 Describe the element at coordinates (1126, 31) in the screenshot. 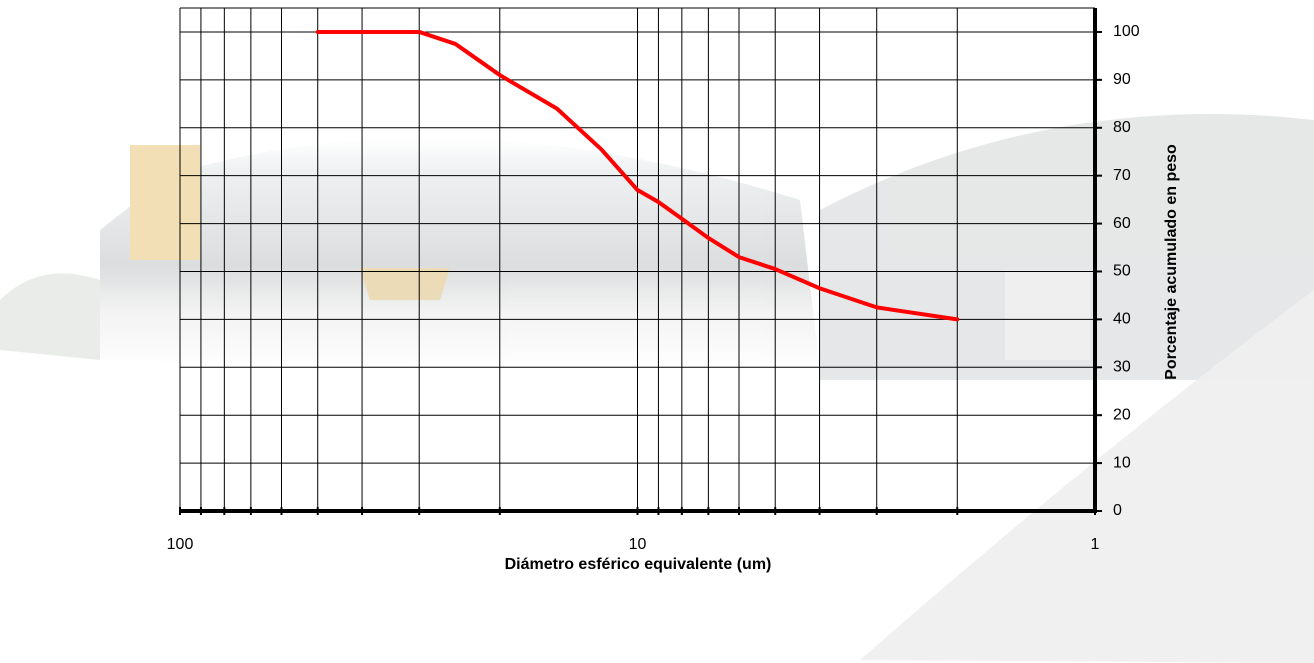

I see `y-tick-label: 100` at that location.